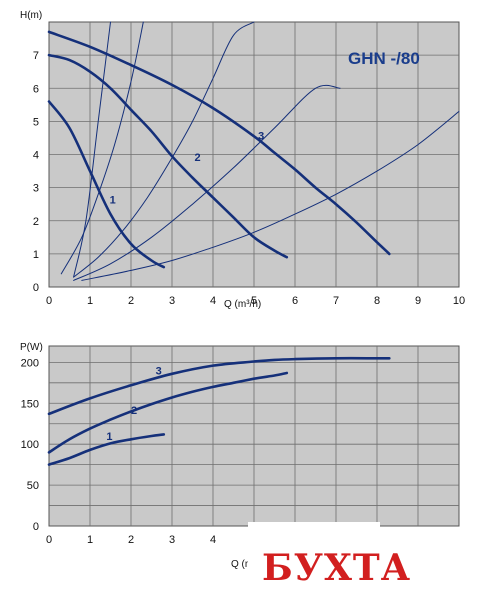  I want to click on head-x-tick-label: 4, so click(213, 301).